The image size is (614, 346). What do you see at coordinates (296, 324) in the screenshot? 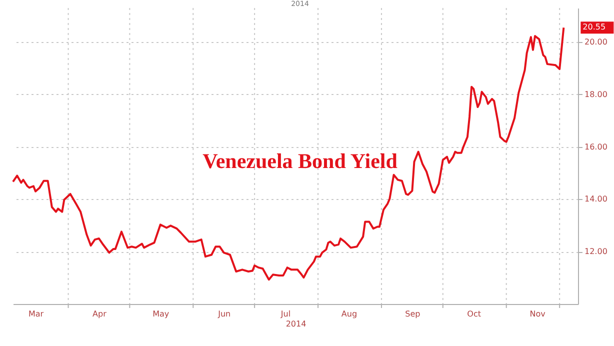
I see `text: 2014` at bounding box center [296, 324].